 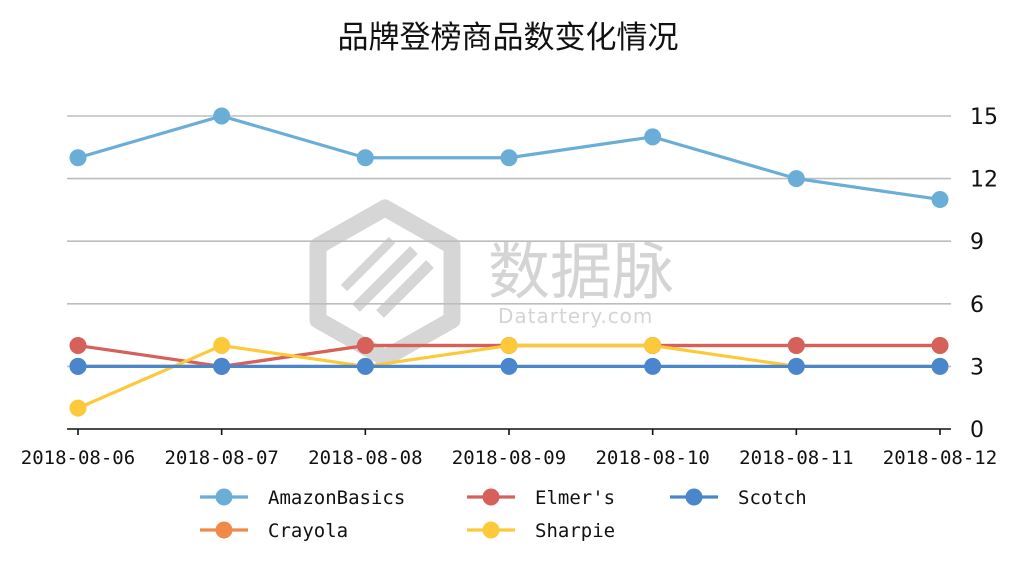 I want to click on x-tick-label: 2018-08-08, so click(x=365, y=458).